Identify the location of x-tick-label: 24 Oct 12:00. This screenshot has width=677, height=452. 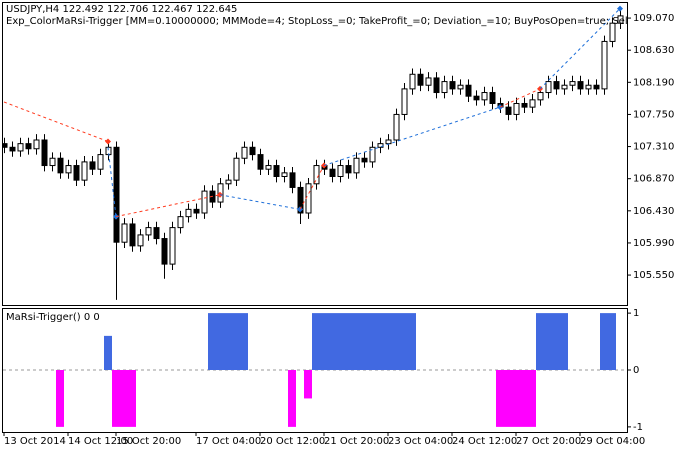
(484, 441).